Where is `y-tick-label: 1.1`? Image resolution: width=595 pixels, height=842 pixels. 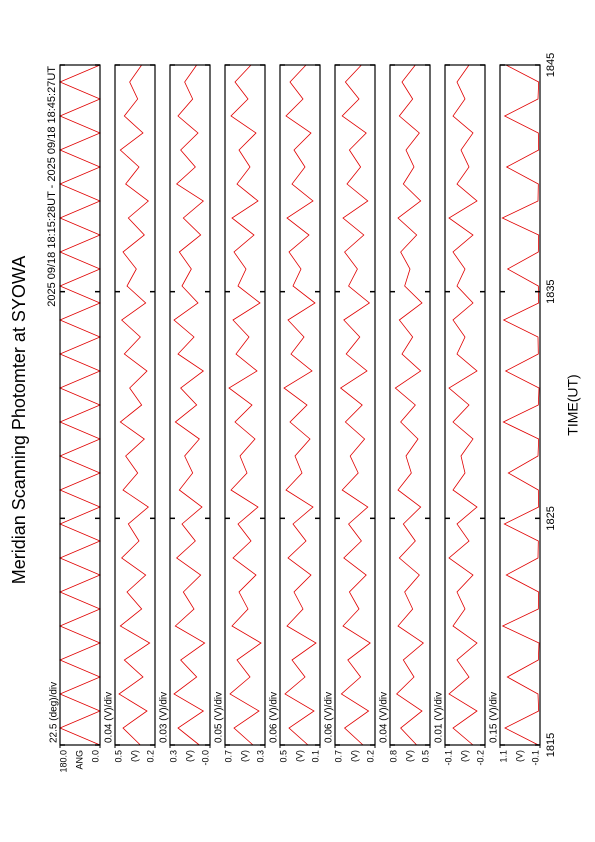
y-tick-label: 1.1 is located at coordinates (503, 756).